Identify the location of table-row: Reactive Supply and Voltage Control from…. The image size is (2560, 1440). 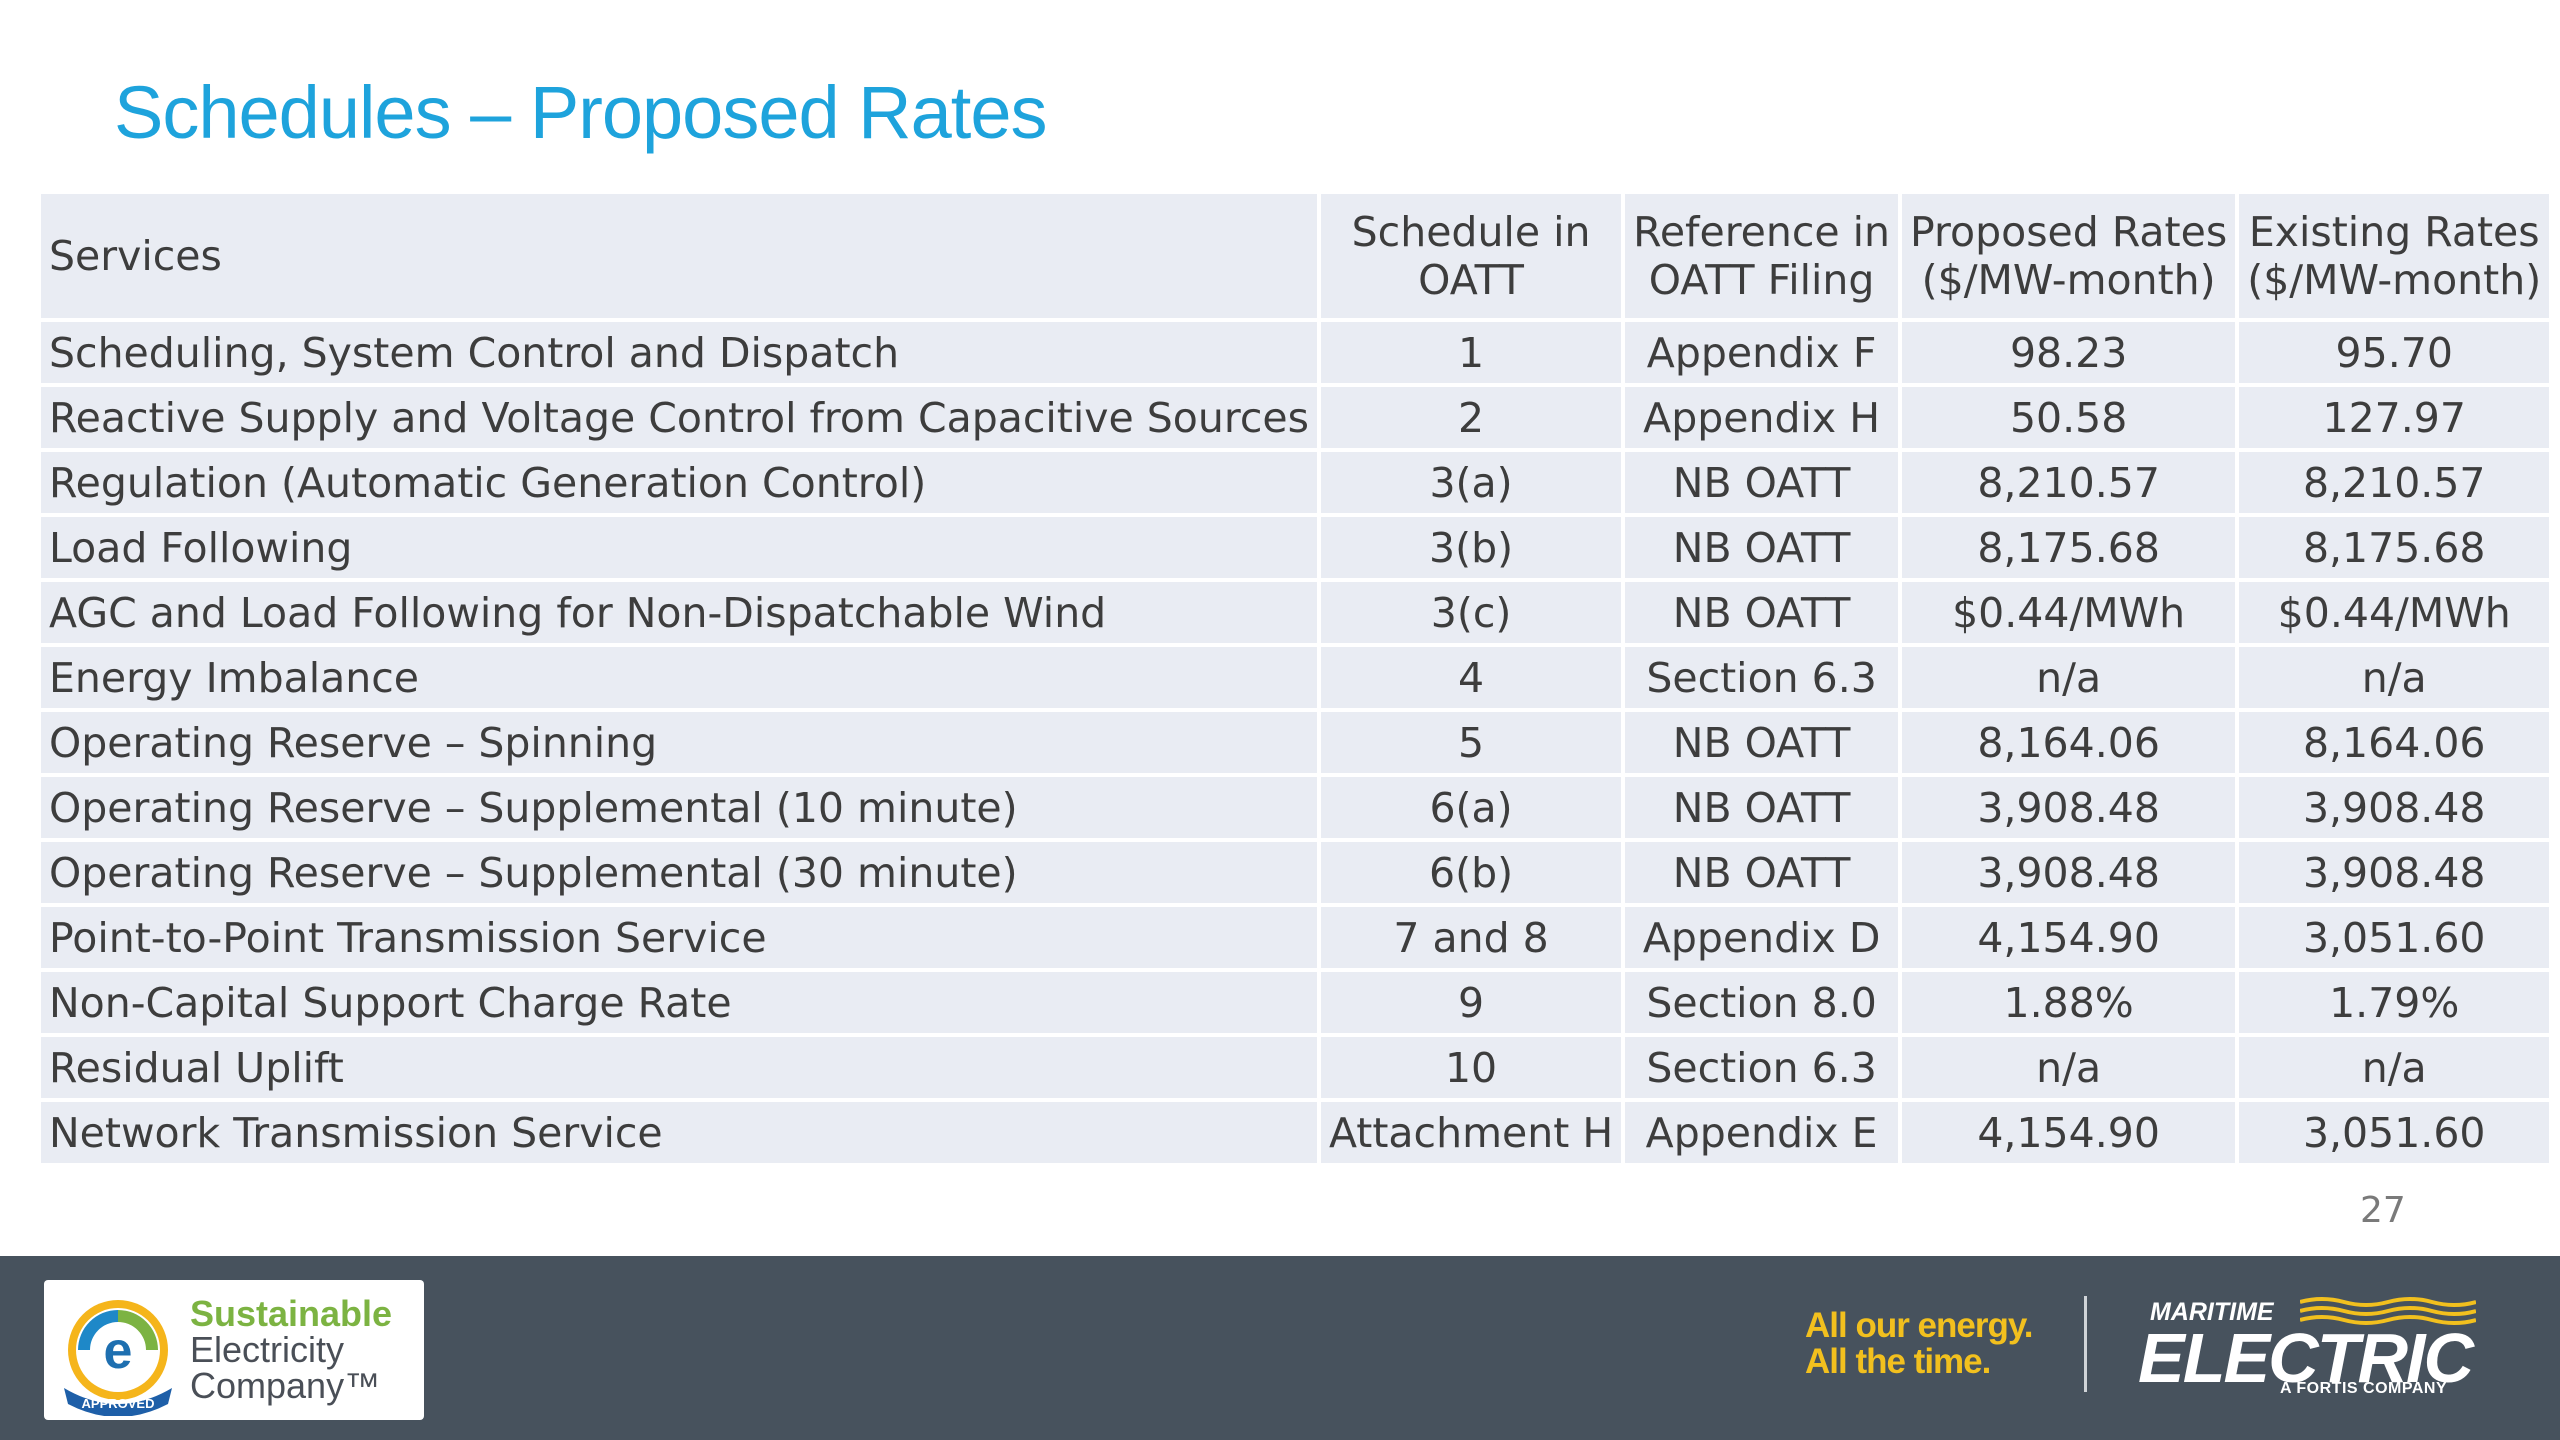
(1295, 417).